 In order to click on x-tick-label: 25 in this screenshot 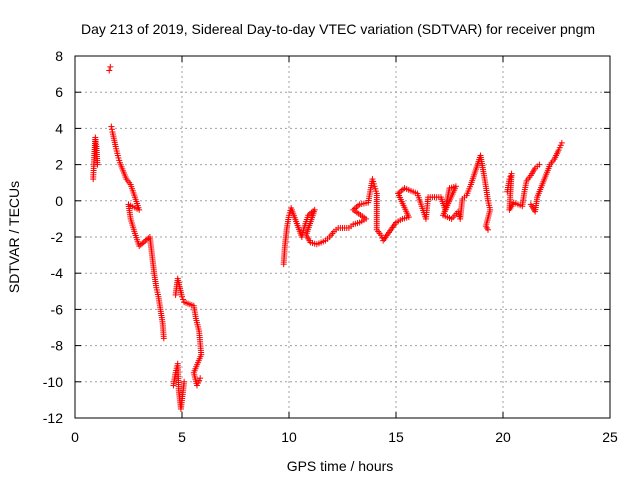, I will do `click(610, 437)`.